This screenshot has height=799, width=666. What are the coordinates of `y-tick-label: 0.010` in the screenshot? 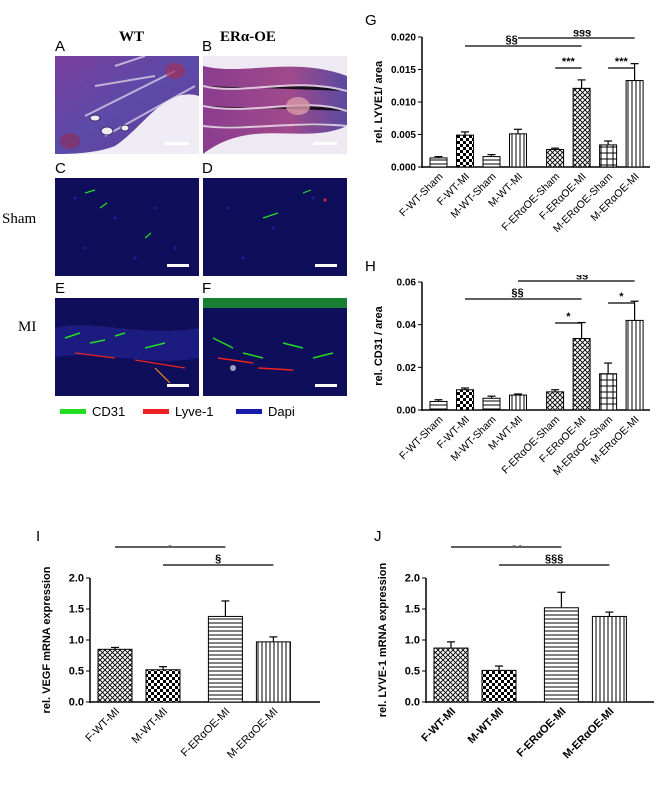 It's located at (403, 103).